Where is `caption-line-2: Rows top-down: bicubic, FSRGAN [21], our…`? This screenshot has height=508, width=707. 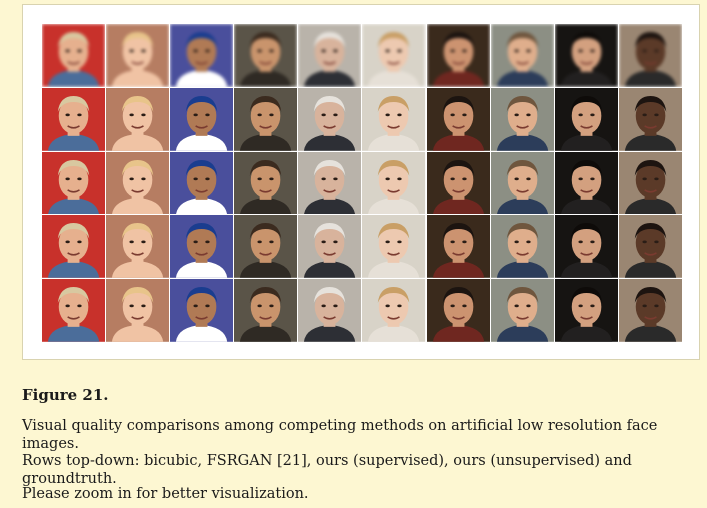 caption-line-2: Rows top-down: bicubic, FSRGAN [21], our… is located at coordinates (327, 470).